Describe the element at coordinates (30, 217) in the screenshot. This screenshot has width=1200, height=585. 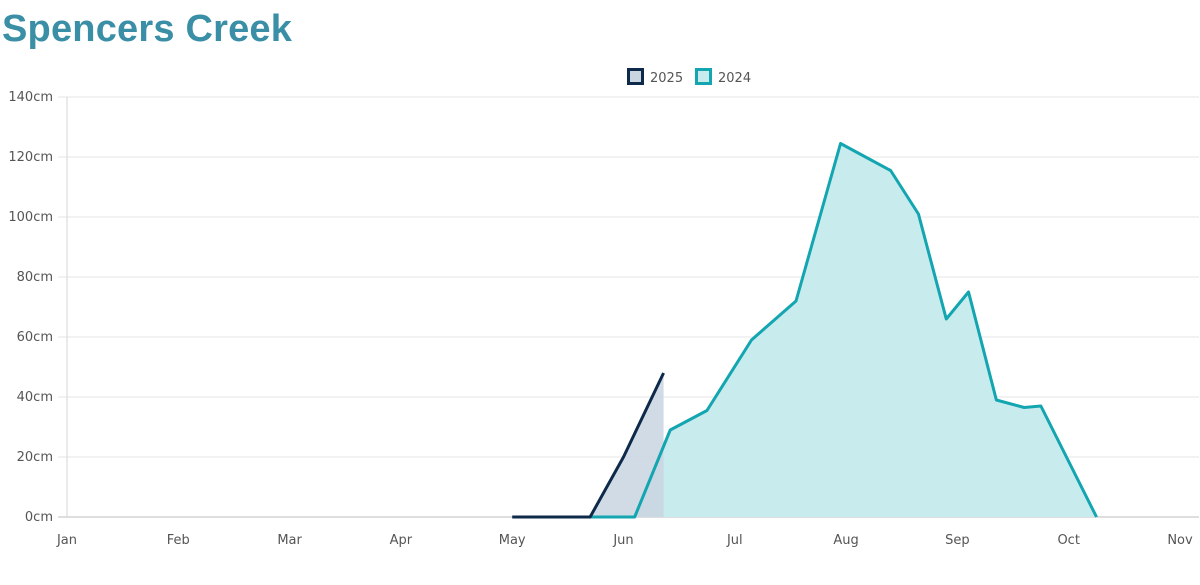
I see `y-tick-label: 100cm` at that location.